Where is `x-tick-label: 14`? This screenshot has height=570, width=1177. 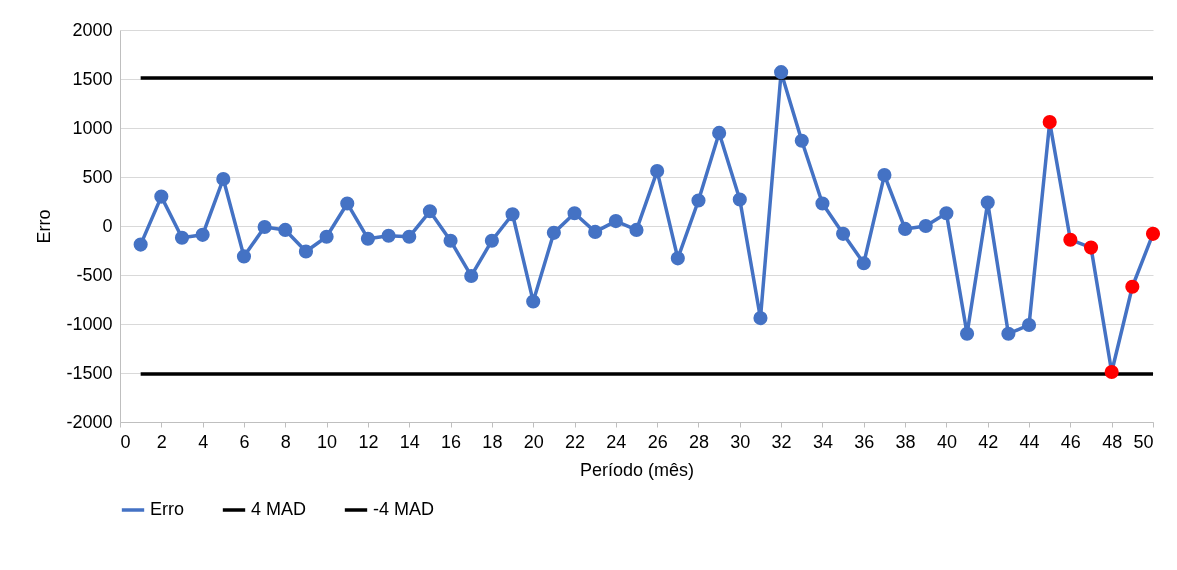 x-tick-label: 14 is located at coordinates (409, 441).